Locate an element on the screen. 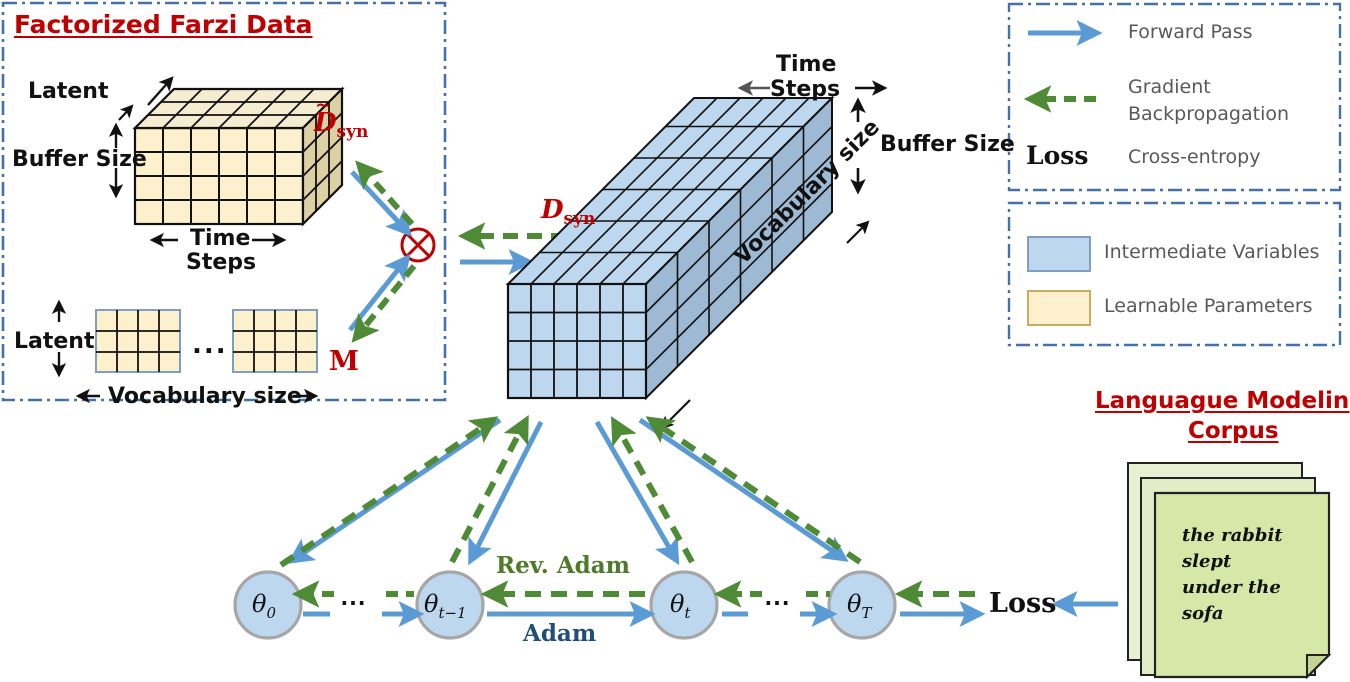 The height and width of the screenshot is (682, 1350). main-time-label-line1: Time is located at coordinates (806, 64).